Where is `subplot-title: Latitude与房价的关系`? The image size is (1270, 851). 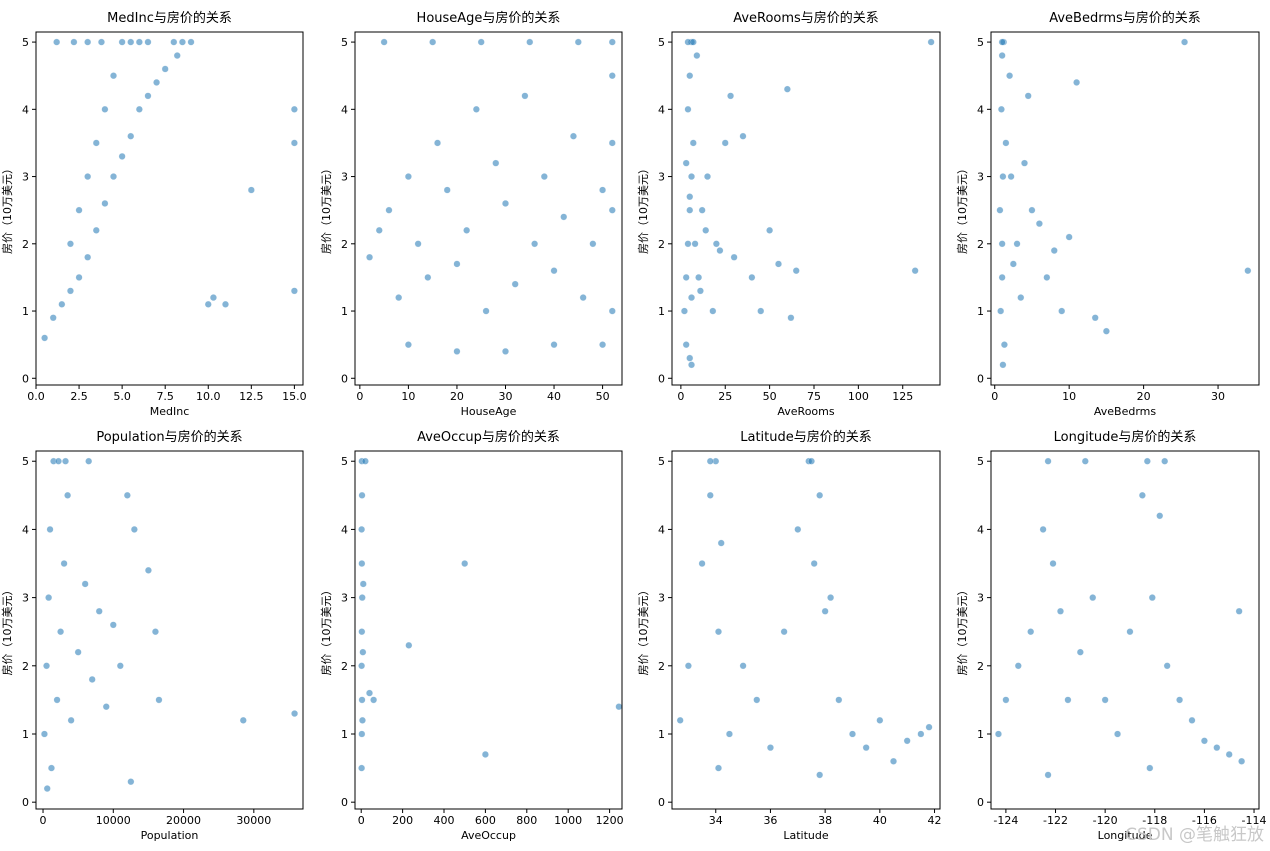
subplot-title: Latitude与房价的关系 is located at coordinates (806, 437).